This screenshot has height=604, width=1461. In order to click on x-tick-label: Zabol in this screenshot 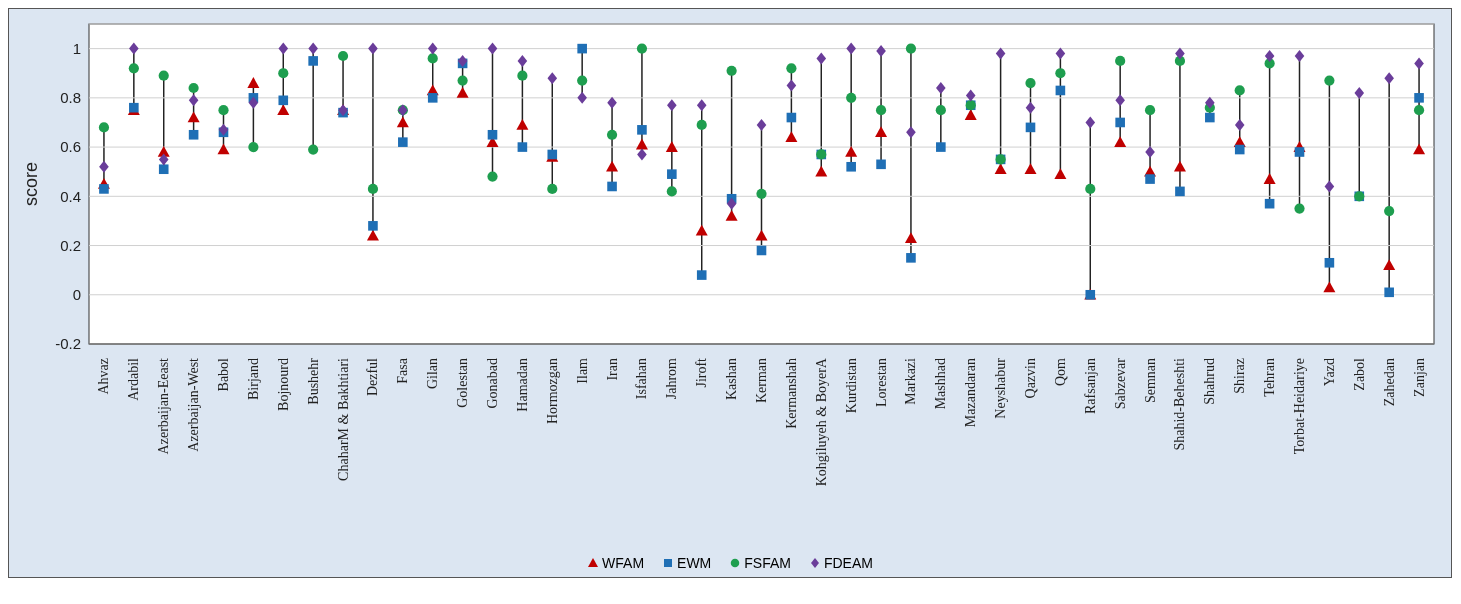, I will do `click(1359, 374)`.